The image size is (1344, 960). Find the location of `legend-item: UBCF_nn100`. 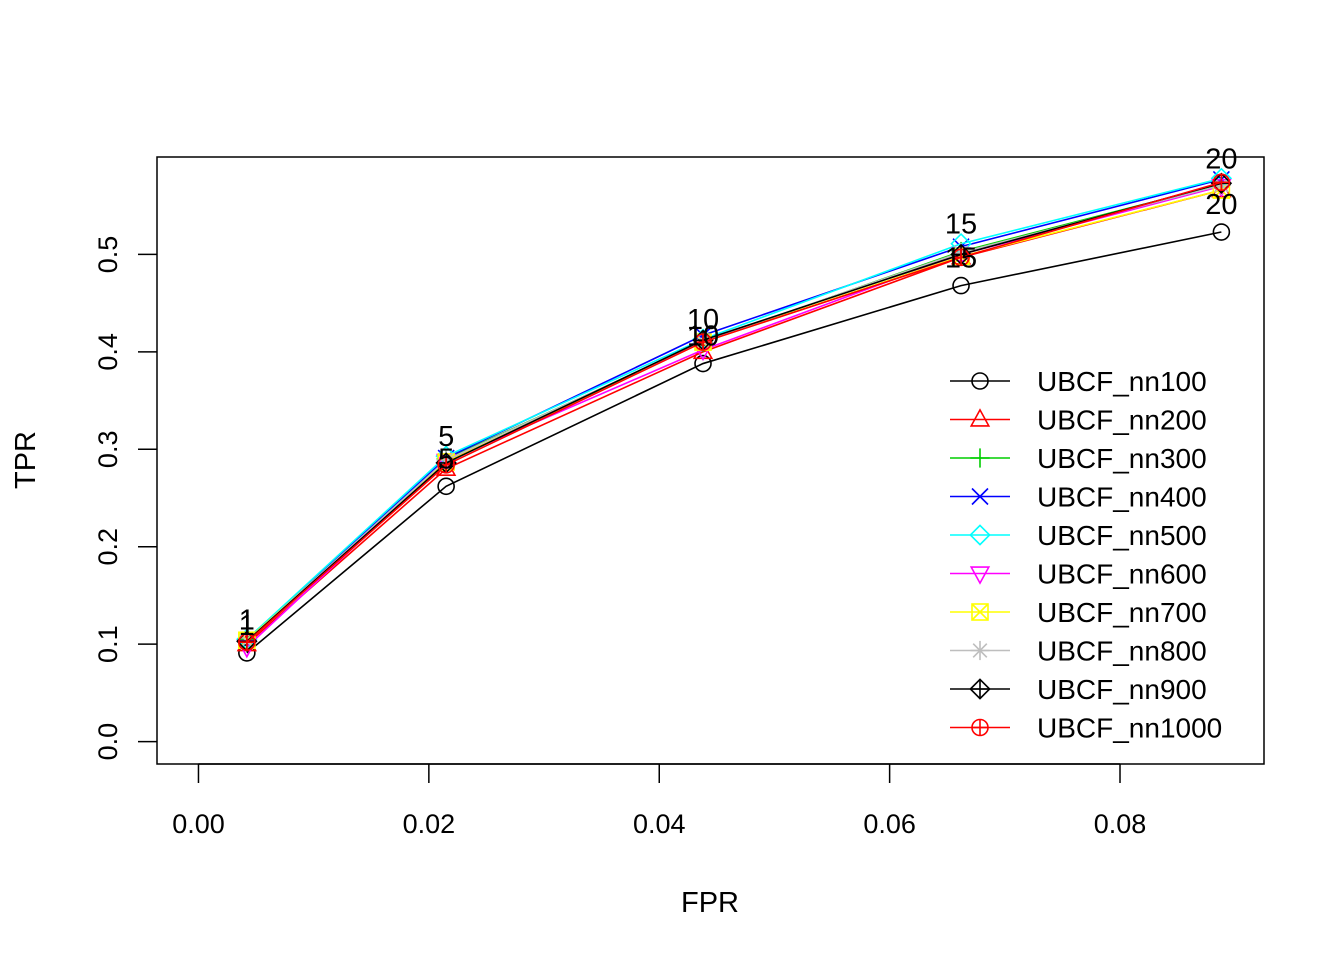

legend-item: UBCF_nn100 is located at coordinates (1078, 381).